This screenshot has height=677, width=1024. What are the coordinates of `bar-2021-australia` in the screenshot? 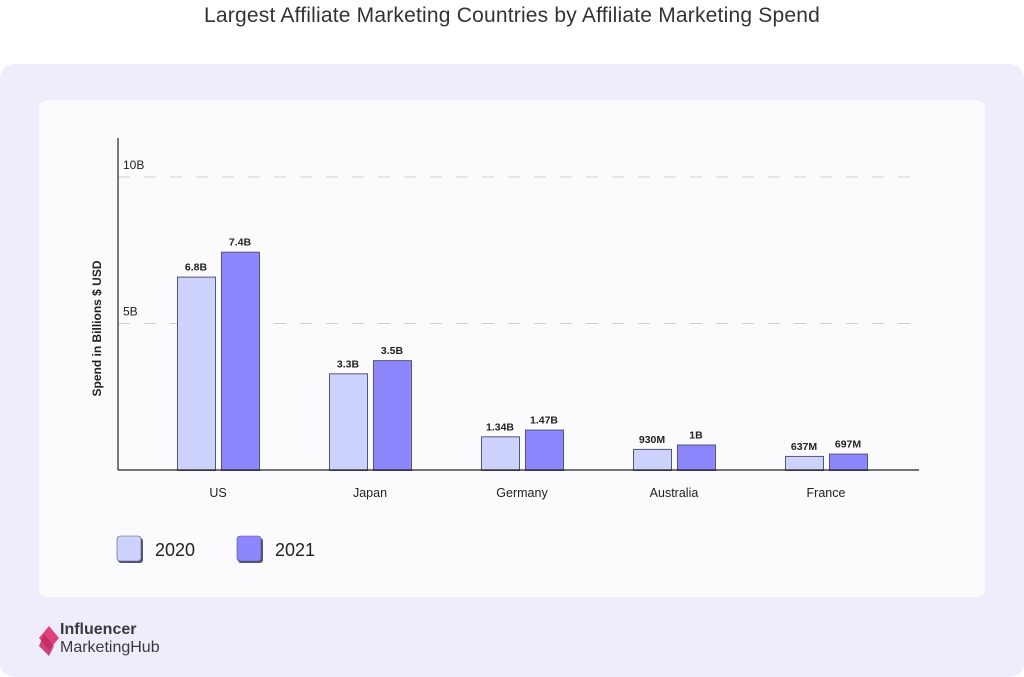 It's located at (696, 458).